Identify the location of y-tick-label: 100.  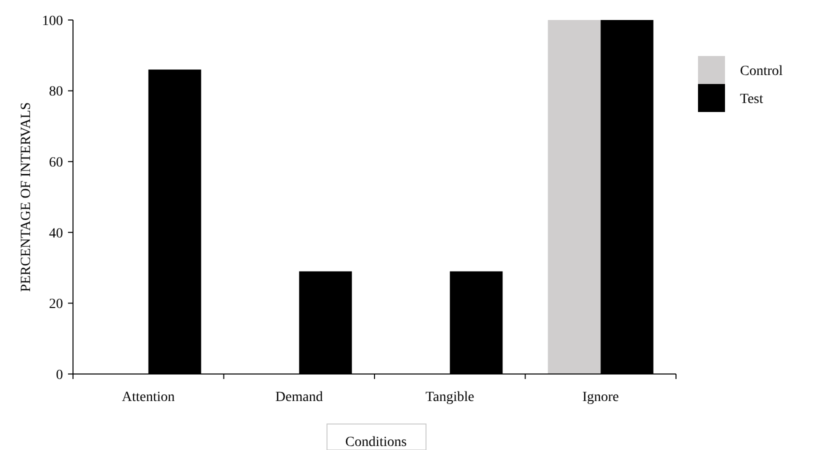
(52, 21).